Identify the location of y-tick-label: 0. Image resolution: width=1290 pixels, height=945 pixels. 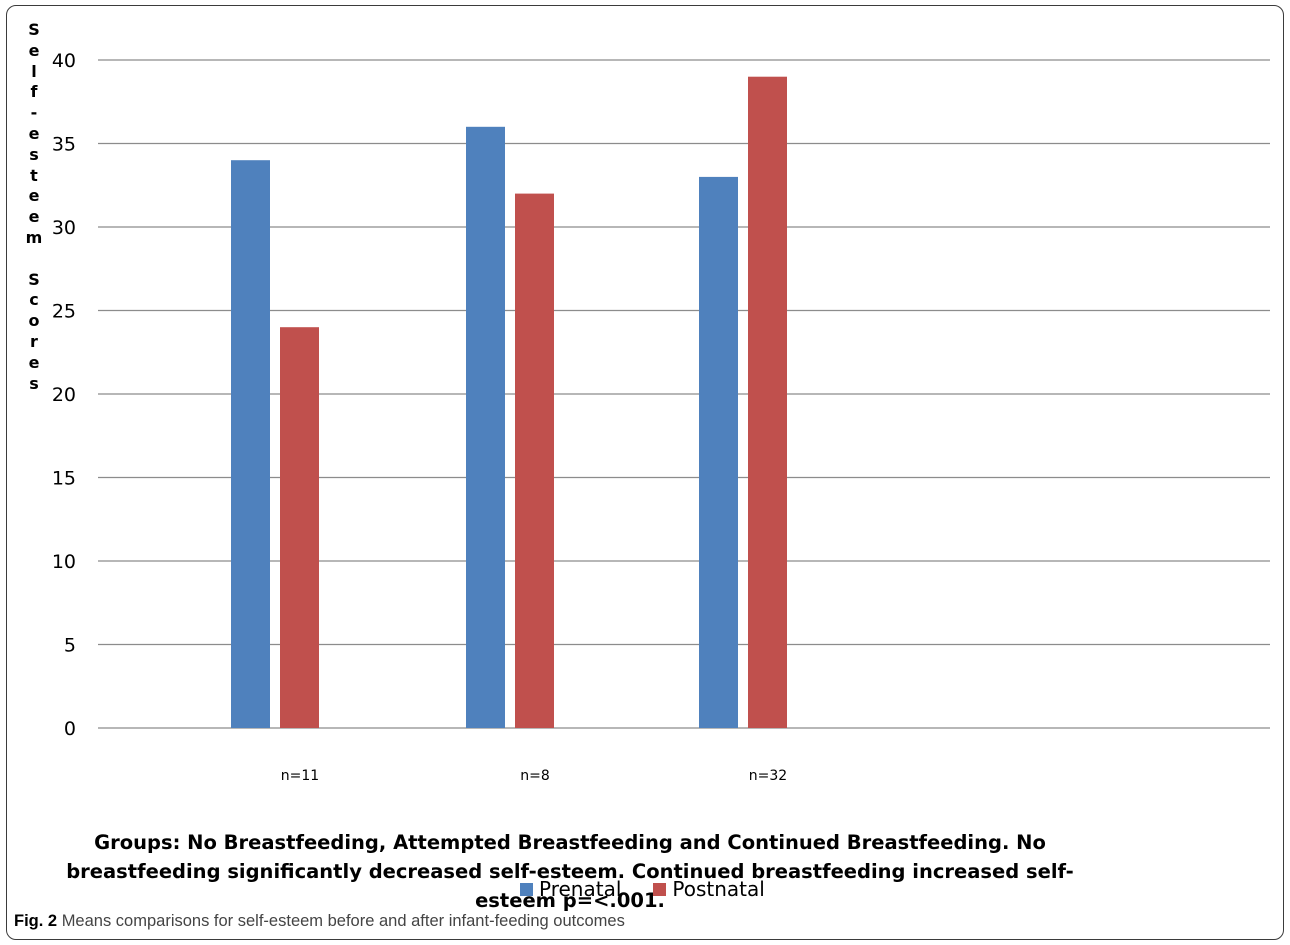
(70, 729).